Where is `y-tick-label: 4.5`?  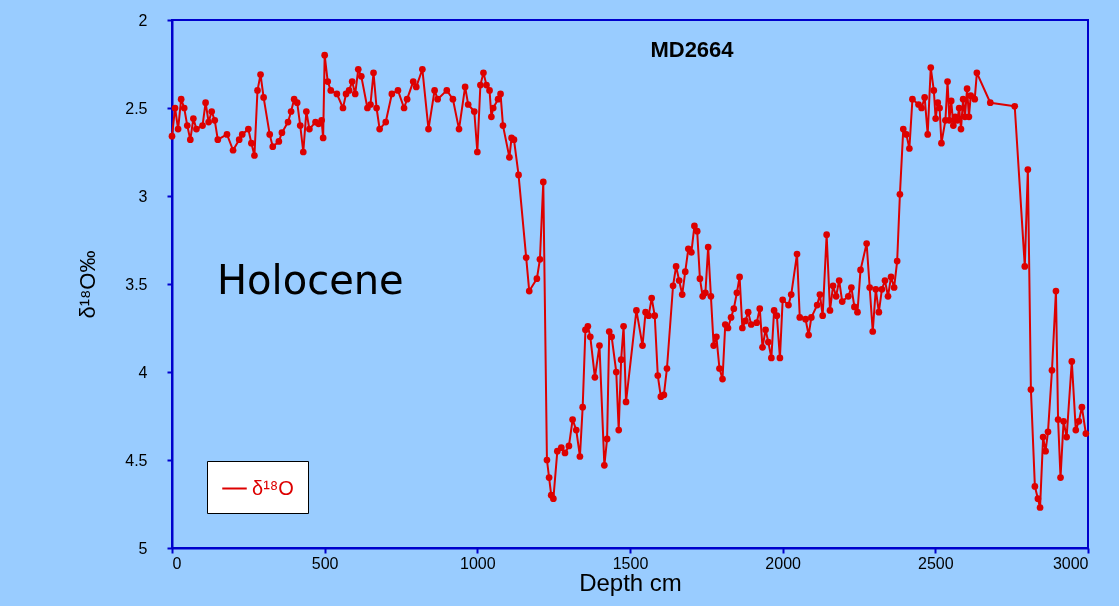
y-tick-label: 4.5 is located at coordinates (136, 460).